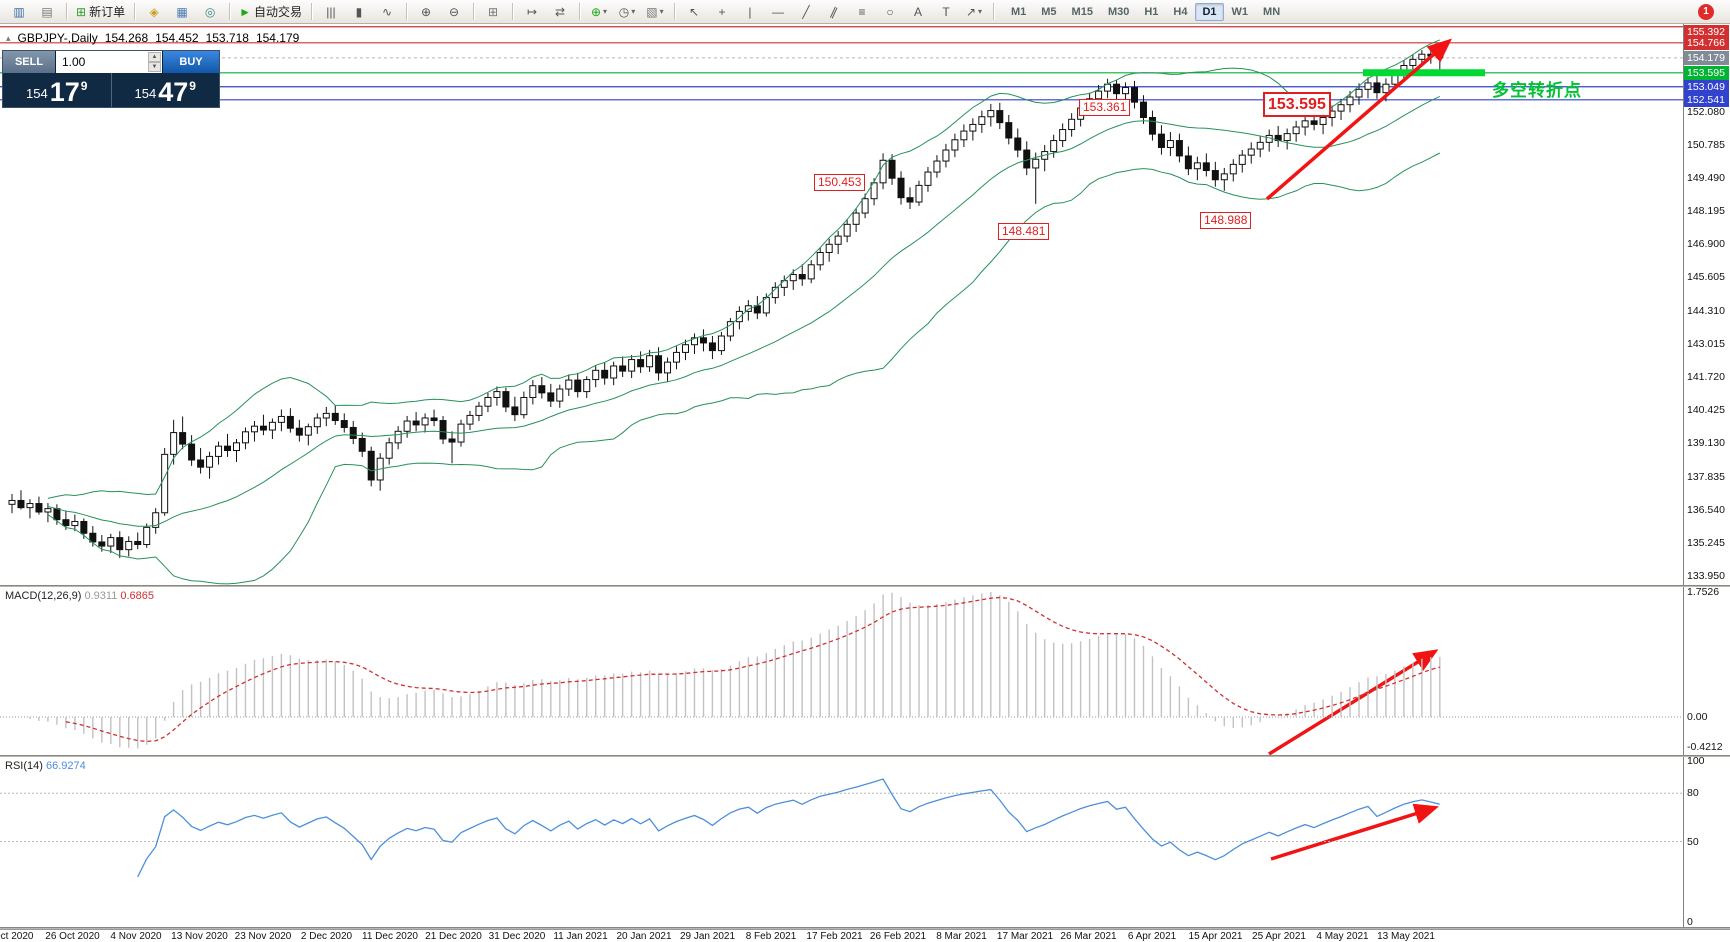 Image resolution: width=1730 pixels, height=942 pixels. What do you see at coordinates (1209, 11) in the screenshot?
I see `timeframe-button-d1: D1` at bounding box center [1209, 11].